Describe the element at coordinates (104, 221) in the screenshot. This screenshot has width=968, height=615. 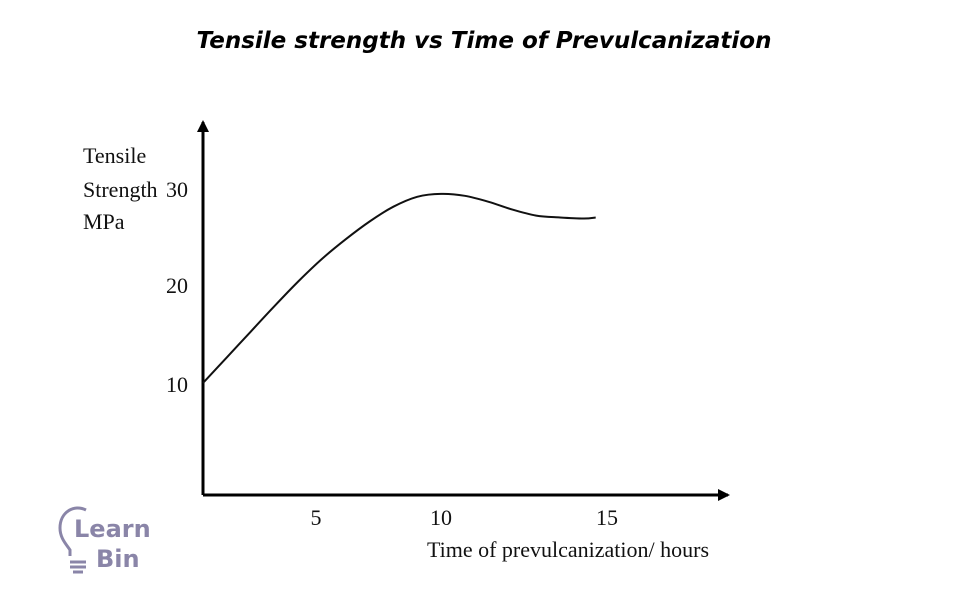
I see `y-axis-label-line-3: MPa` at that location.